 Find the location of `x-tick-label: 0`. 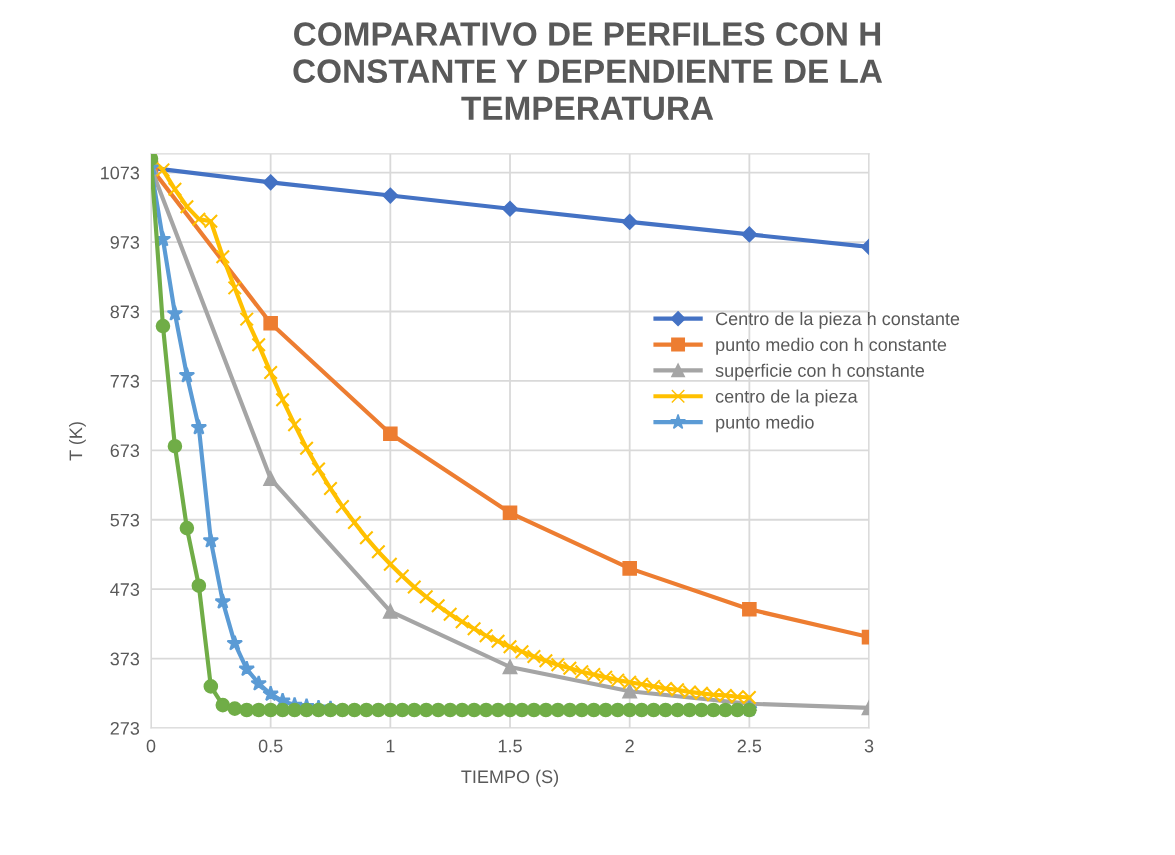

x-tick-label: 0 is located at coordinates (151, 746).